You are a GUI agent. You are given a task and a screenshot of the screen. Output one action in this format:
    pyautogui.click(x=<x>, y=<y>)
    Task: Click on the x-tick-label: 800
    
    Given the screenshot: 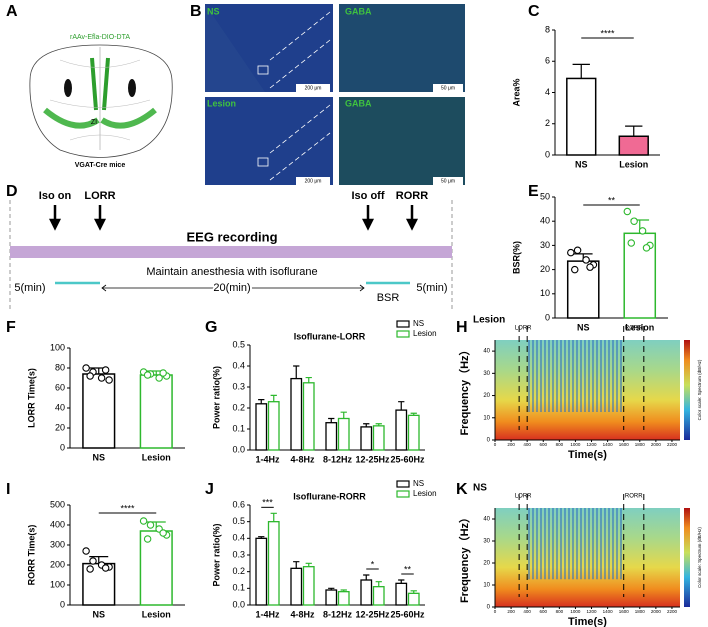 What is the action you would take?
    pyautogui.click(x=560, y=444)
    